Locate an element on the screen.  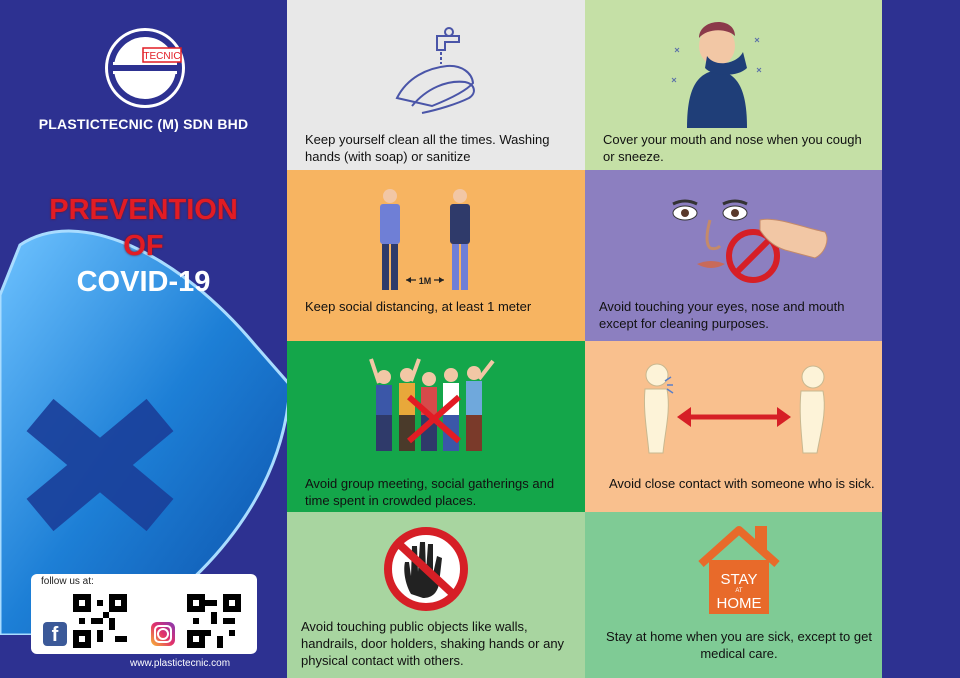
facebook-icon: f is located at coordinates (55, 634).